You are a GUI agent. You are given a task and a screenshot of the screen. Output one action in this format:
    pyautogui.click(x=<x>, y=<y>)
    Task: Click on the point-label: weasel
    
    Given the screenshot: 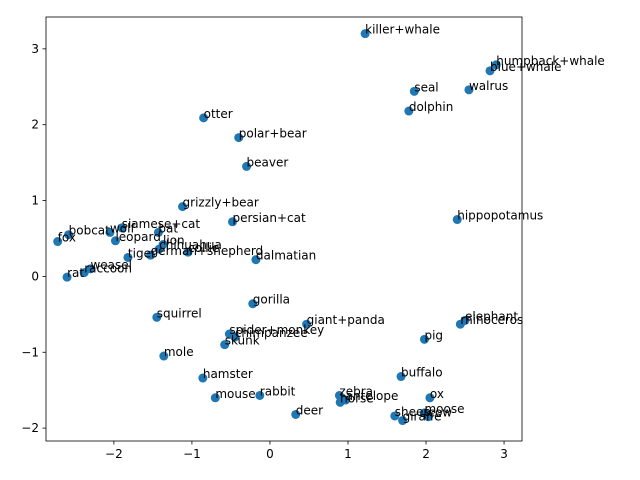 What is the action you would take?
    pyautogui.click(x=111, y=265)
    